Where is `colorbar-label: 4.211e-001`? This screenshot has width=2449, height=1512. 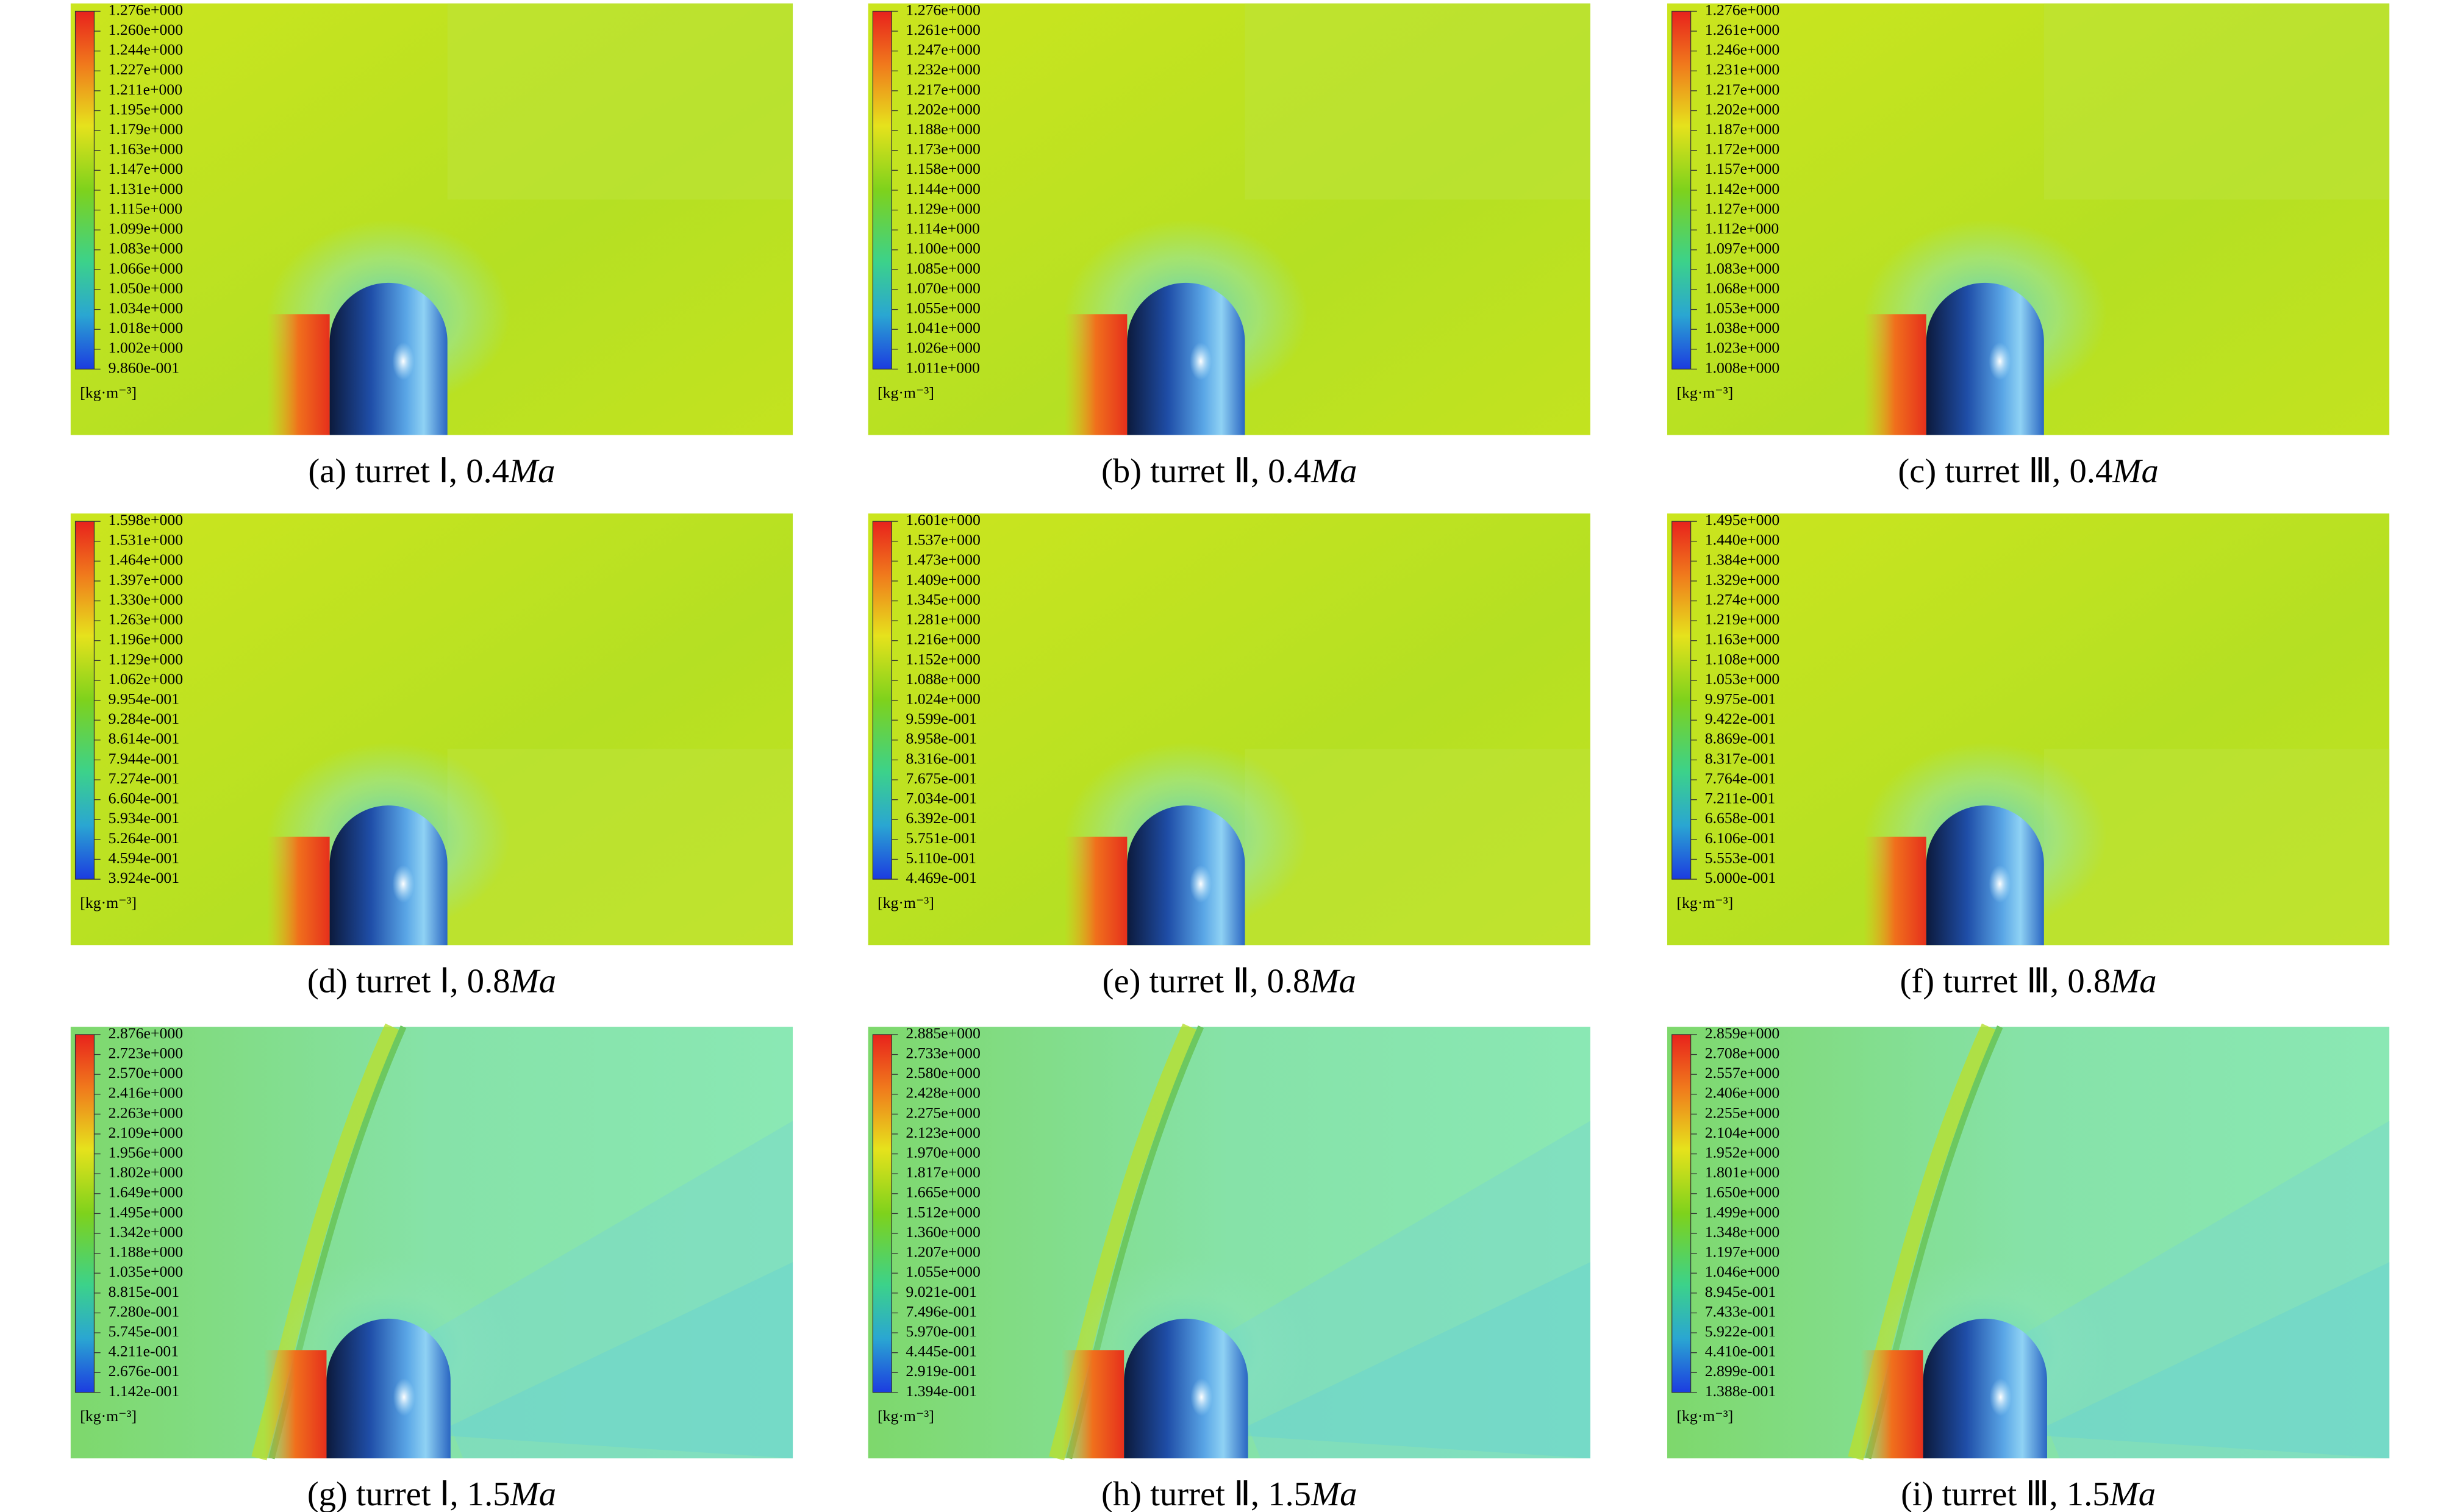 colorbar-label: 4.211e-001 is located at coordinates (144, 1351).